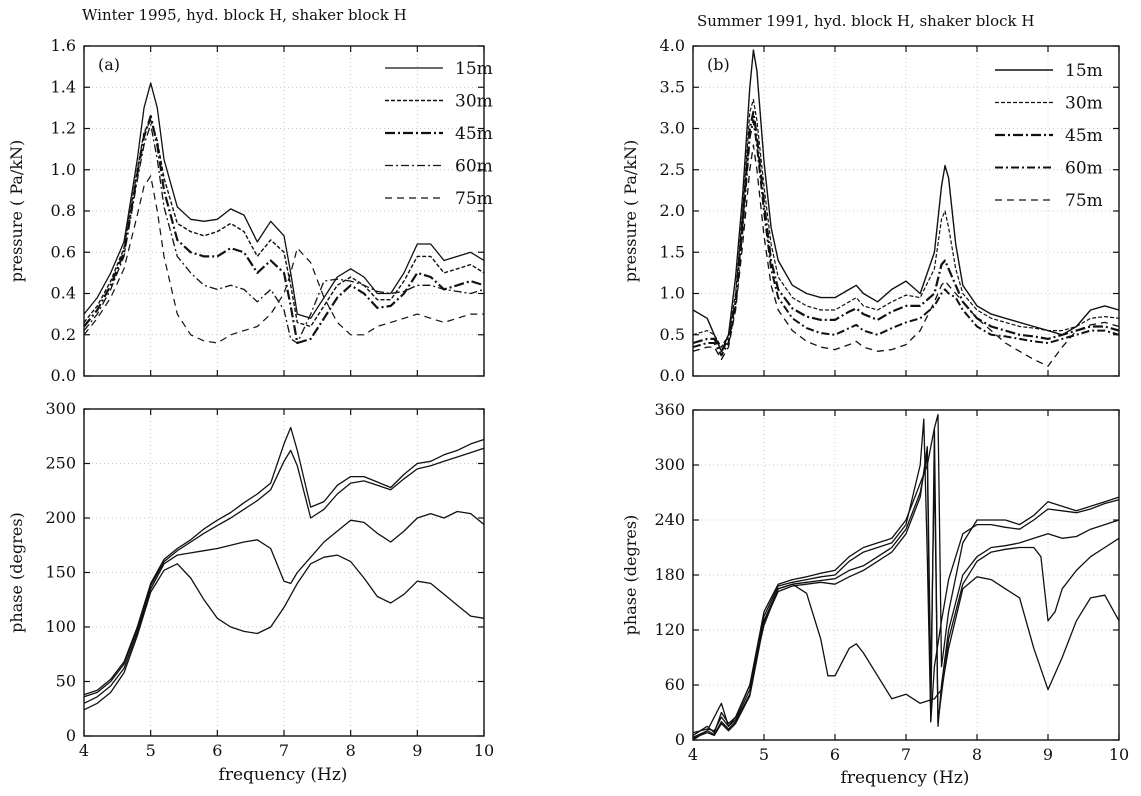 The width and height of the screenshot is (1141, 796). Describe the element at coordinates (1084, 104) in the screenshot. I see `panel-b-pressure-legend-label: 30m` at that location.